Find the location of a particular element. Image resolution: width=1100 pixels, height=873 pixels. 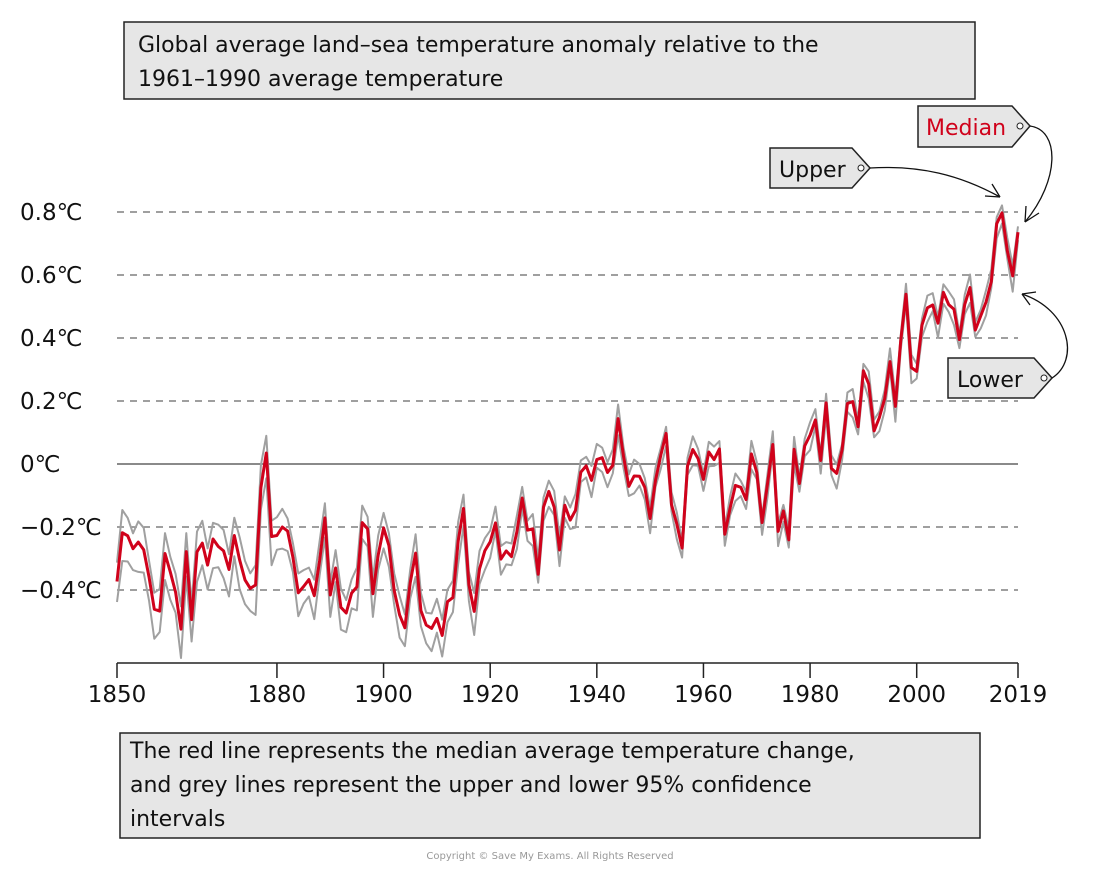

median-label: Median is located at coordinates (966, 128).